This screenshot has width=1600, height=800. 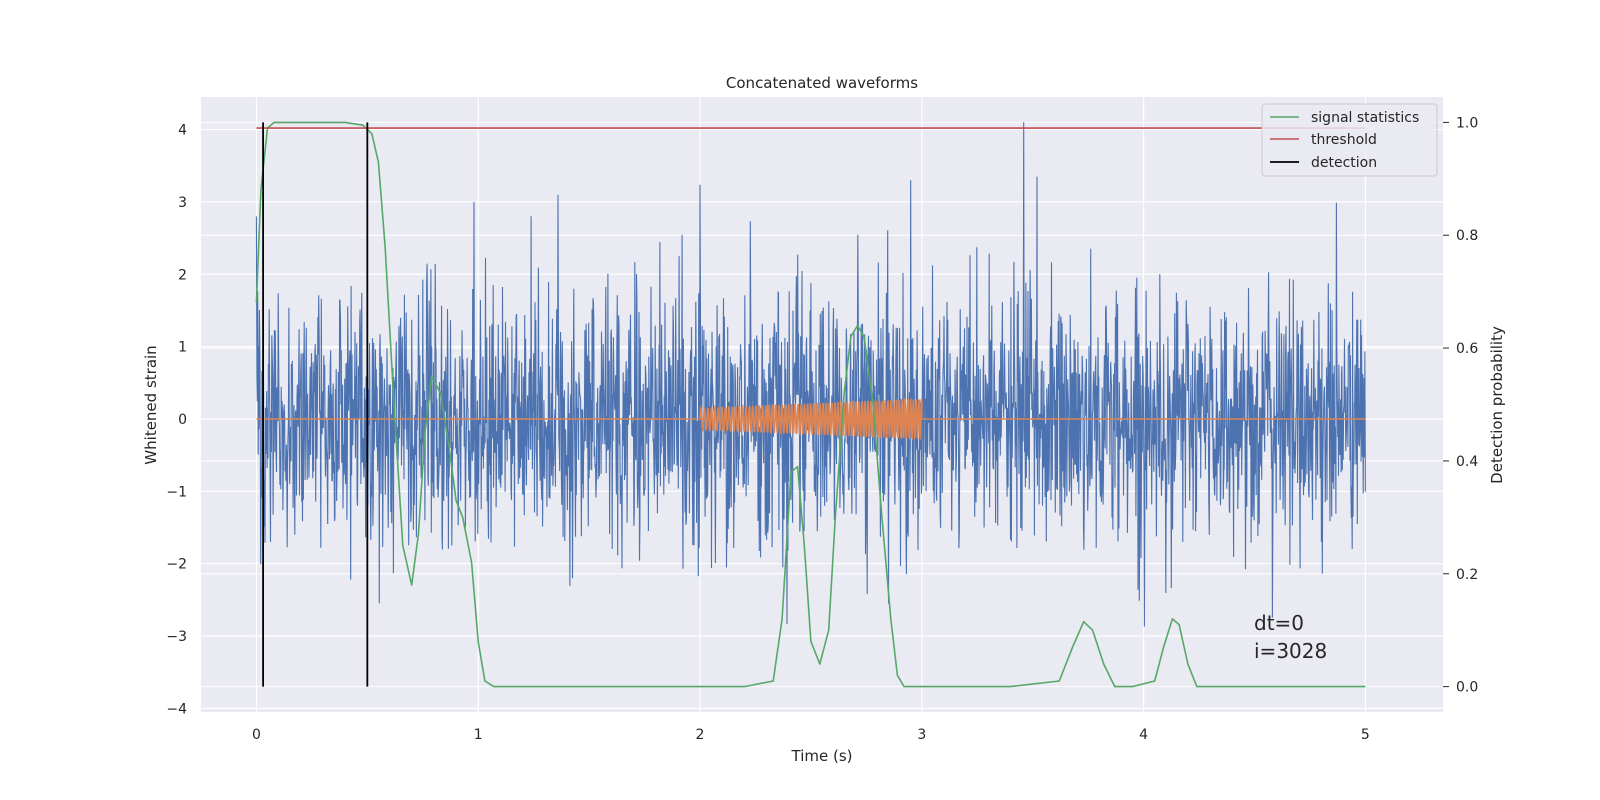 I want to click on injection-series-line, so click(x=811, y=419).